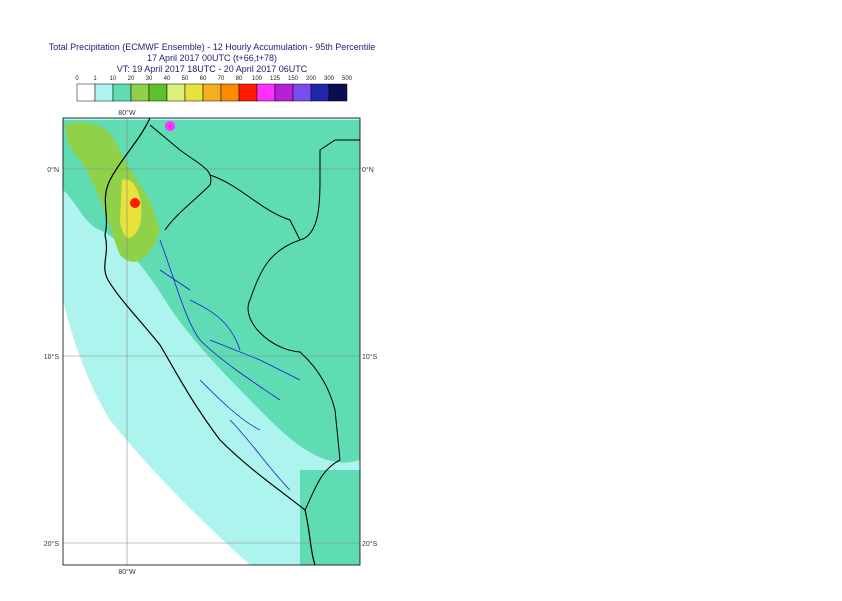  I want to click on colorbar-label: 70, so click(221, 79).